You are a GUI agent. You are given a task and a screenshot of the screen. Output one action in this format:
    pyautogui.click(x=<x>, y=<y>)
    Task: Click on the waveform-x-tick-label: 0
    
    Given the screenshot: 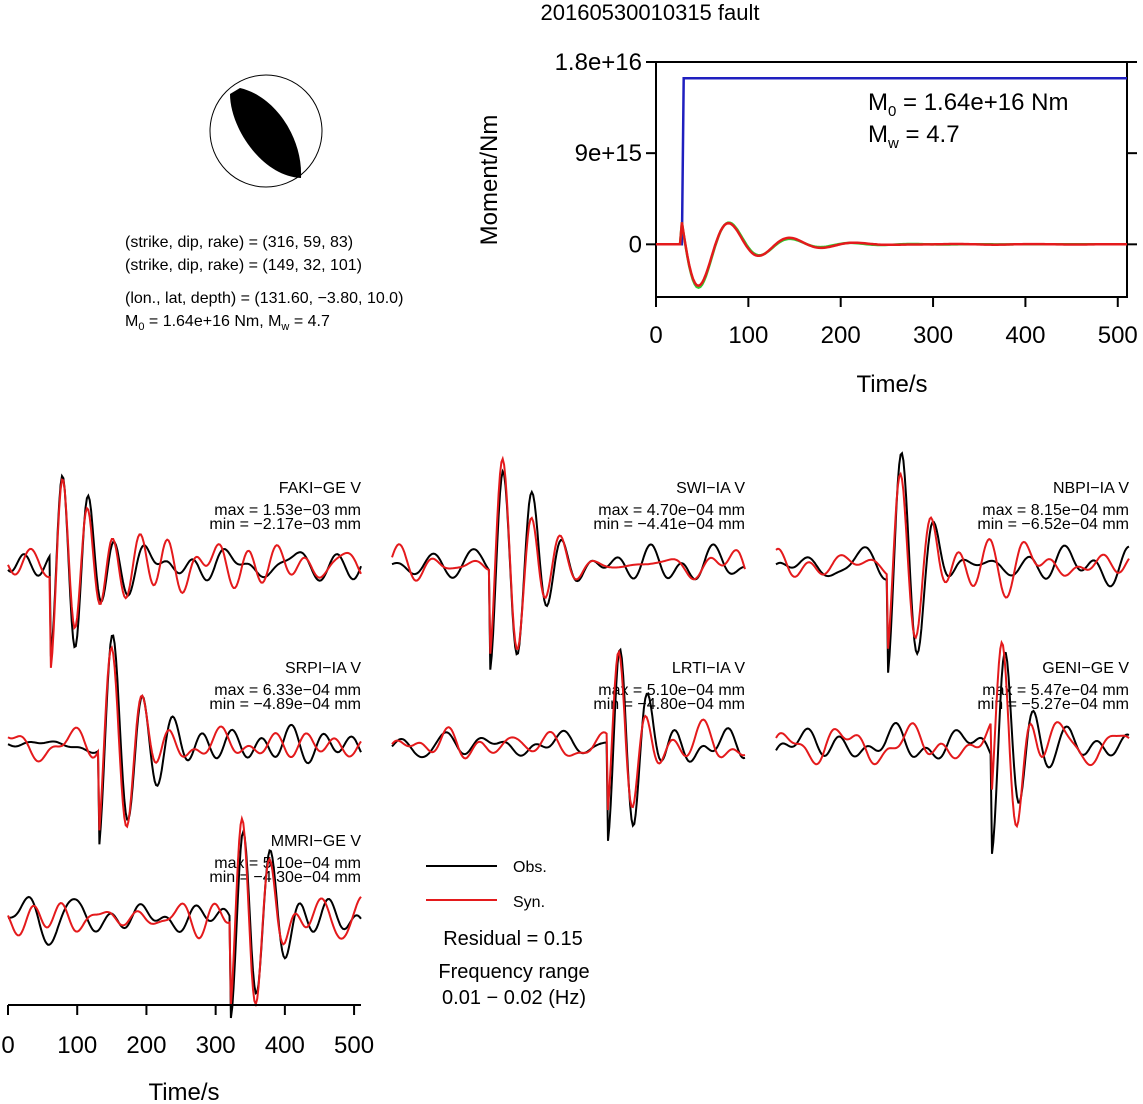 What is the action you would take?
    pyautogui.click(x=7, y=1045)
    